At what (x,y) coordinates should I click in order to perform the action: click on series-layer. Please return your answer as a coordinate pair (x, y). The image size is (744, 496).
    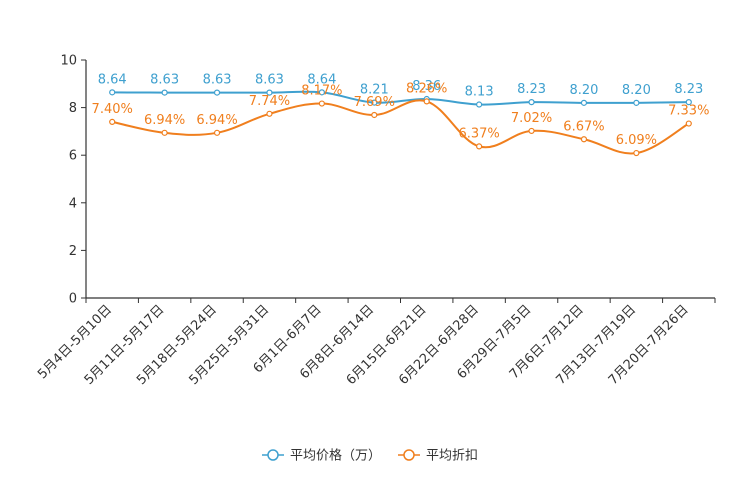
    Looking at the image, I should click on (400, 123).